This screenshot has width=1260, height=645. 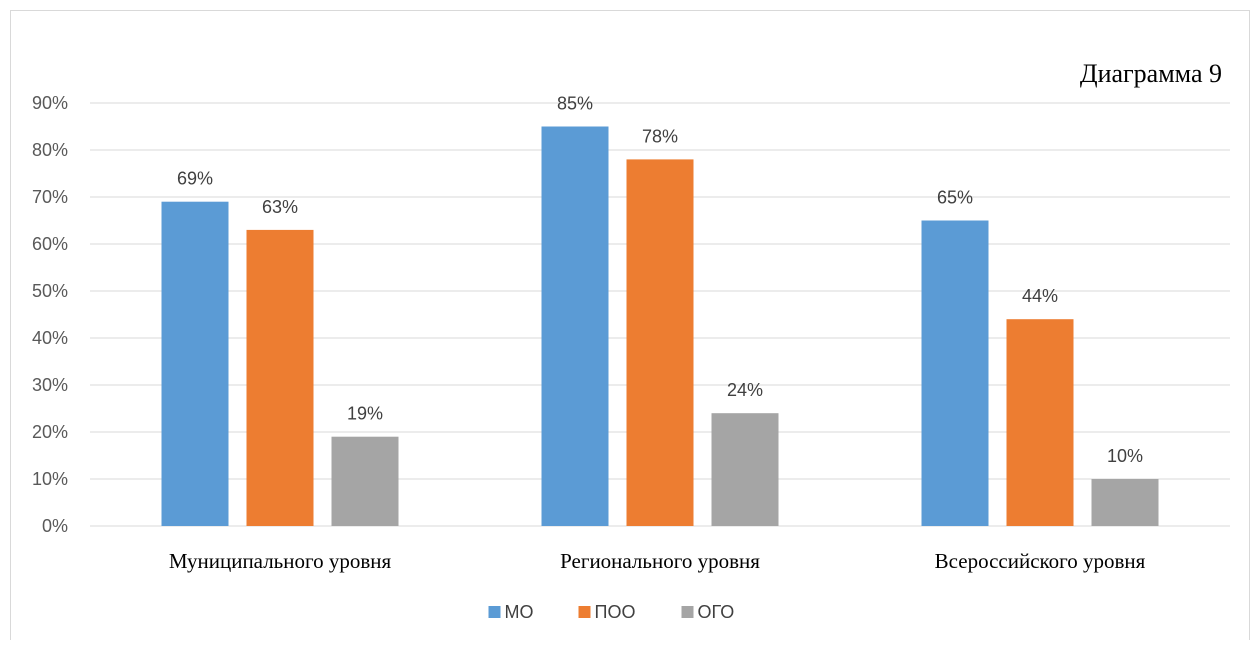 What do you see at coordinates (50, 479) in the screenshot?
I see `y-tick-label: 10%` at bounding box center [50, 479].